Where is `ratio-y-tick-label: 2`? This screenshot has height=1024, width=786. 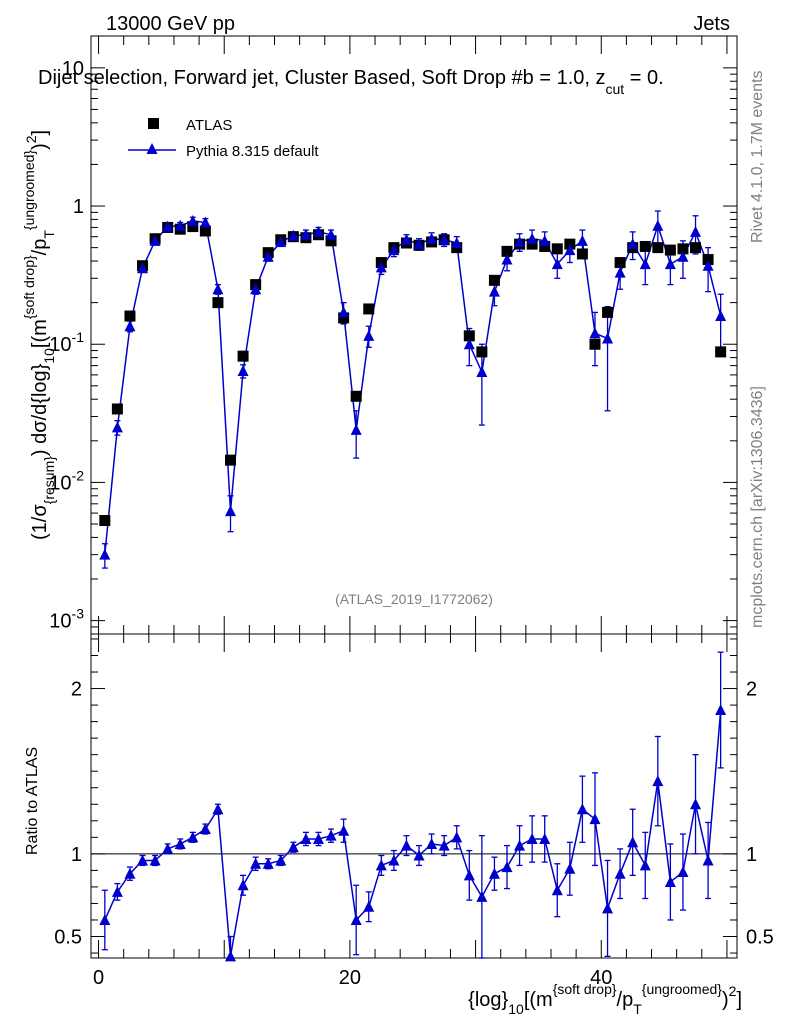
ratio-y-tick-label: 2 is located at coordinates (76, 690).